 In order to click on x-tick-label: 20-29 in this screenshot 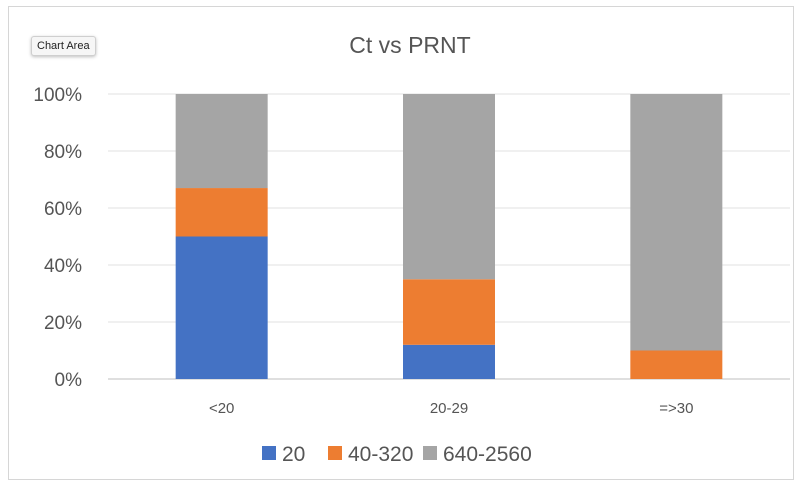, I will do `click(449, 408)`.